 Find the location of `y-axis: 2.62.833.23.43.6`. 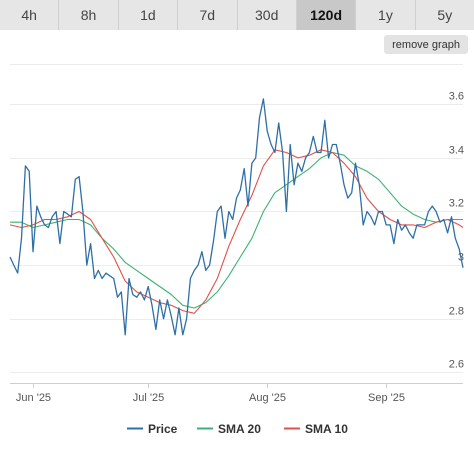

y-axis: 2.62.833.23.43.6 is located at coordinates (456, 231).